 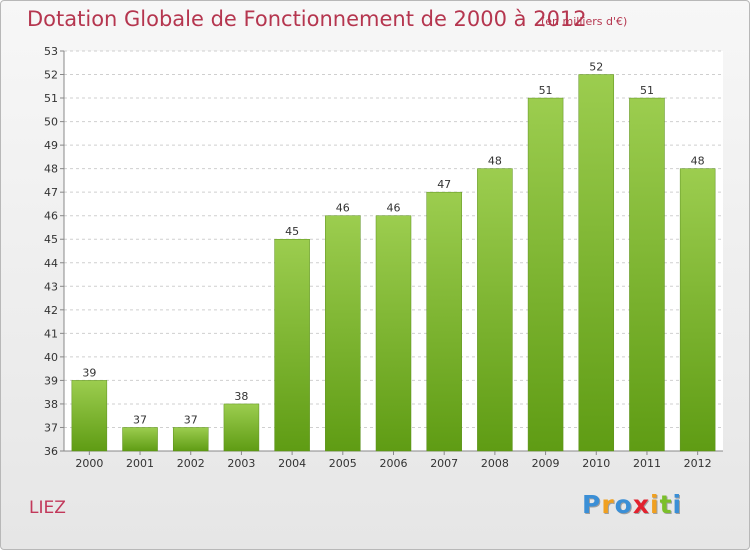 I want to click on bar-value-label: 47, so click(x=444, y=184).